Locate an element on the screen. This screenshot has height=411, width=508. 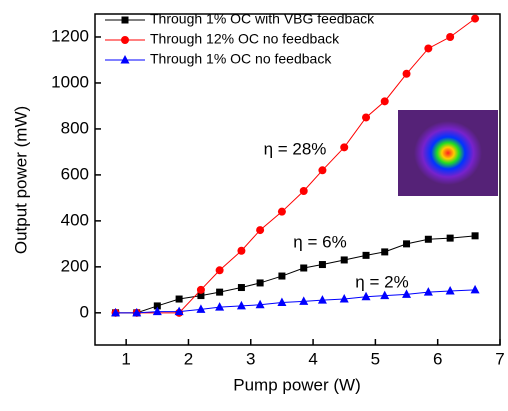
x-tick-label: 5 is located at coordinates (375, 358).